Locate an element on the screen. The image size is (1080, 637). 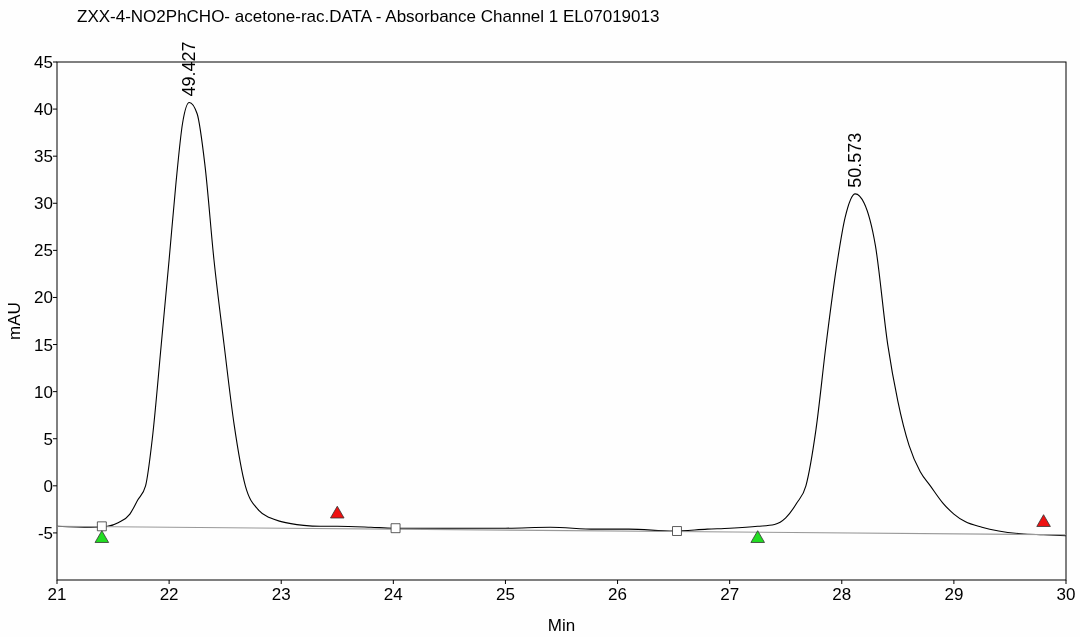
y-tick-label: -5 is located at coordinates (45, 533).